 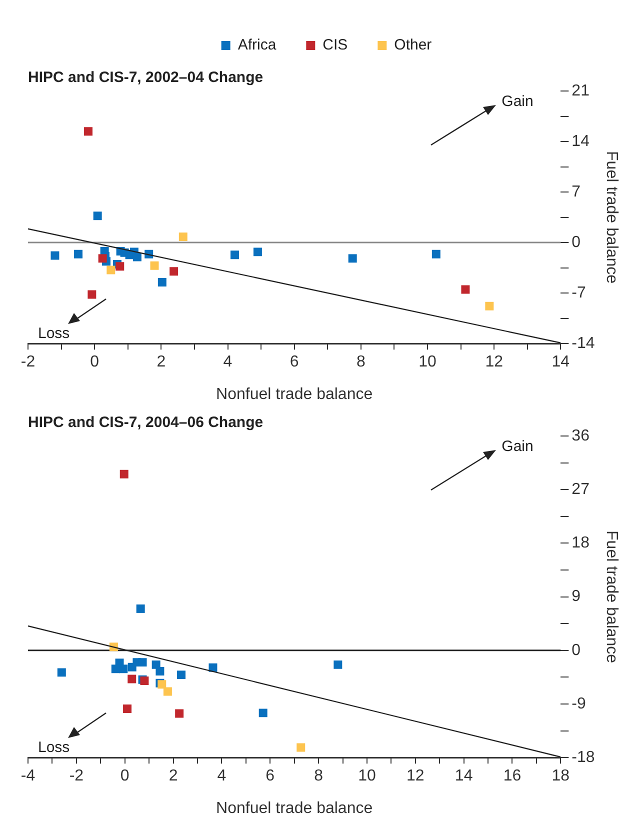 What do you see at coordinates (579, 293) in the screenshot?
I see `y-tick-label: -7` at bounding box center [579, 293].